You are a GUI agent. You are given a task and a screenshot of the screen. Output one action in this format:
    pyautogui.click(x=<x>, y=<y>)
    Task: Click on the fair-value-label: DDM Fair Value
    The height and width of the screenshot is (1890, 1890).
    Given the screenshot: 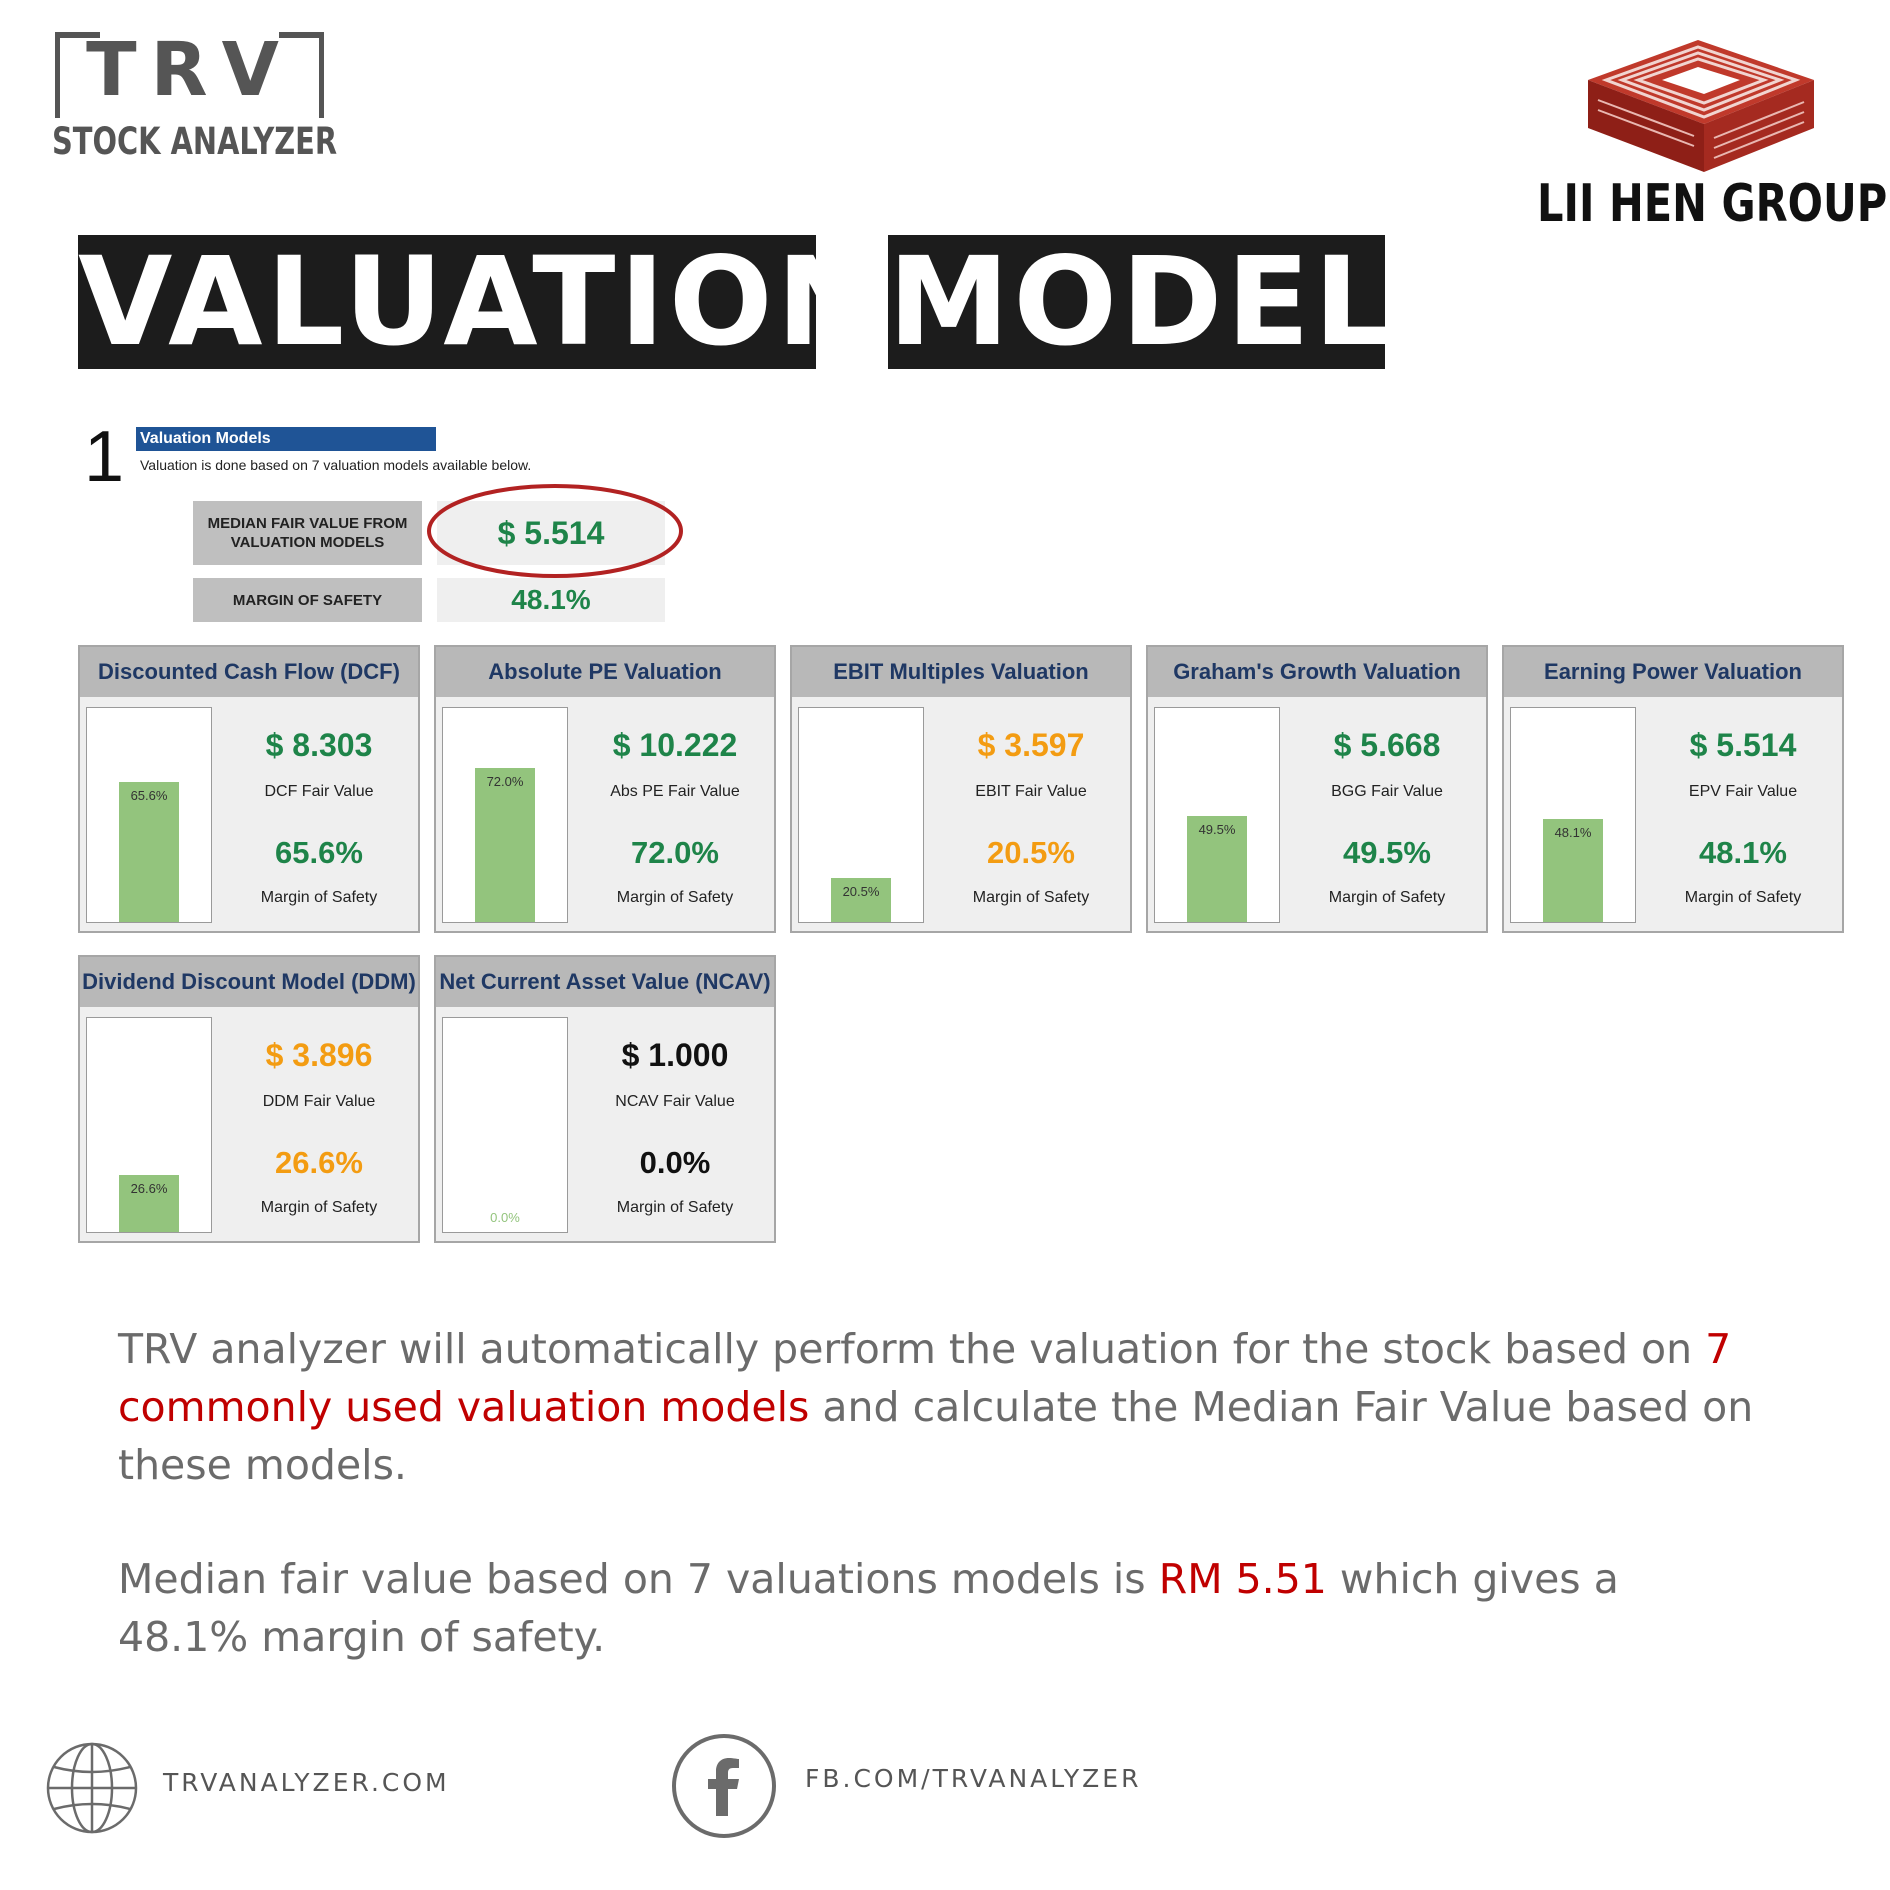 What is the action you would take?
    pyautogui.click(x=319, y=1101)
    